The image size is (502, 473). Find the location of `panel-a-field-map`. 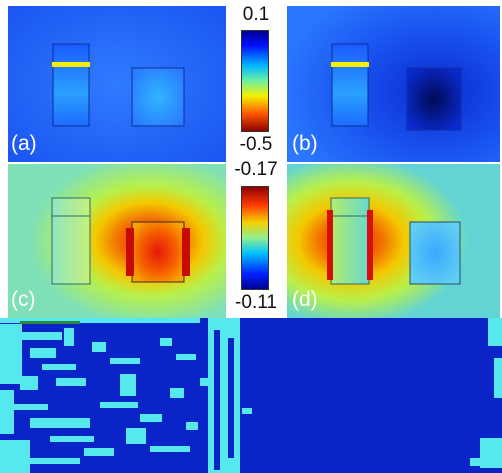

panel-a-field-map is located at coordinates (117, 84).